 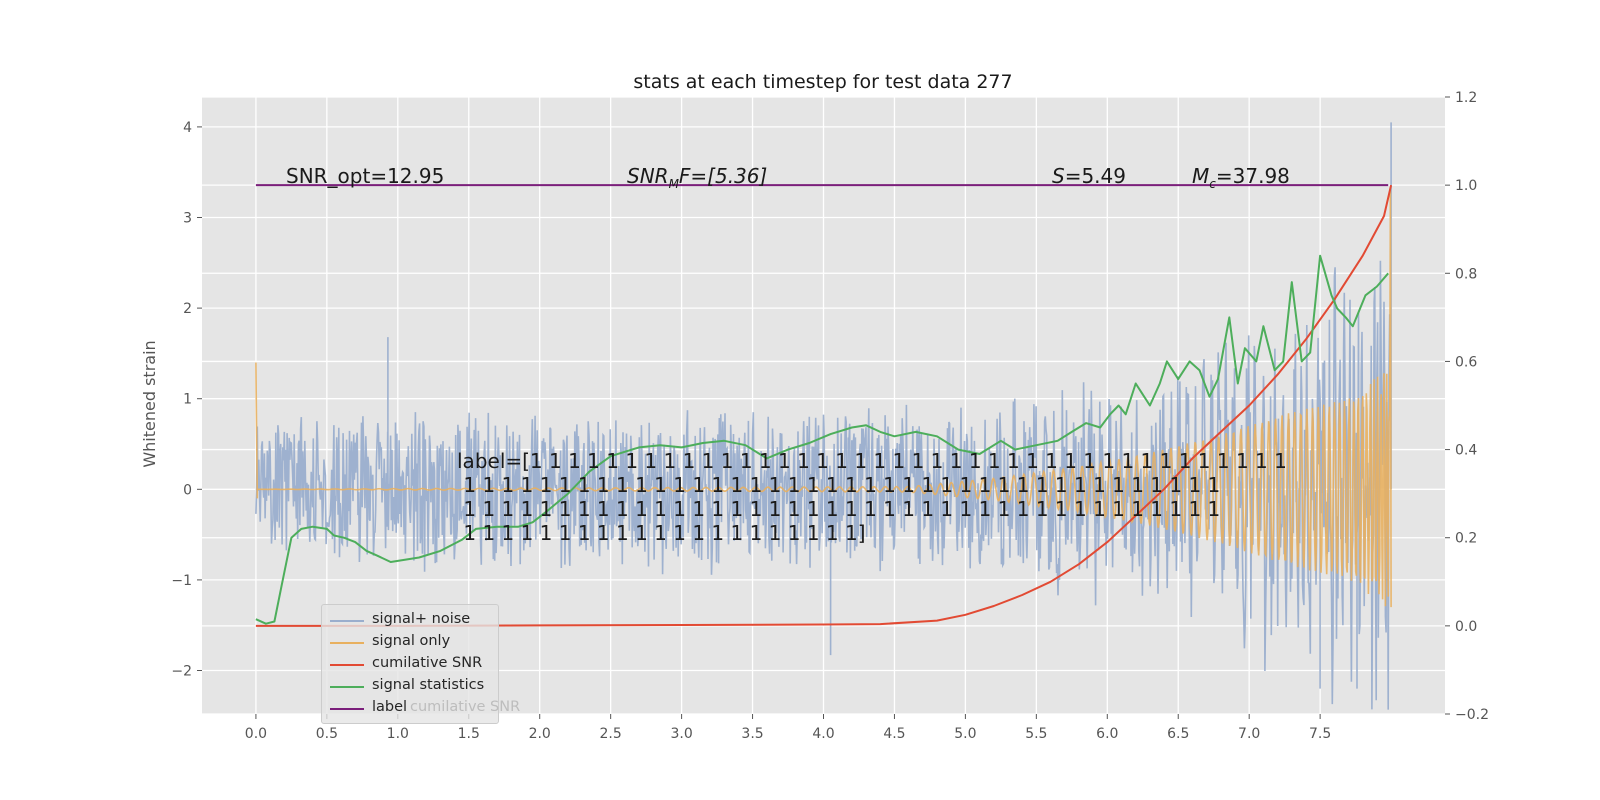 I want to click on snr-opt-text: SNR_opt=12.95, so click(x=365, y=176).